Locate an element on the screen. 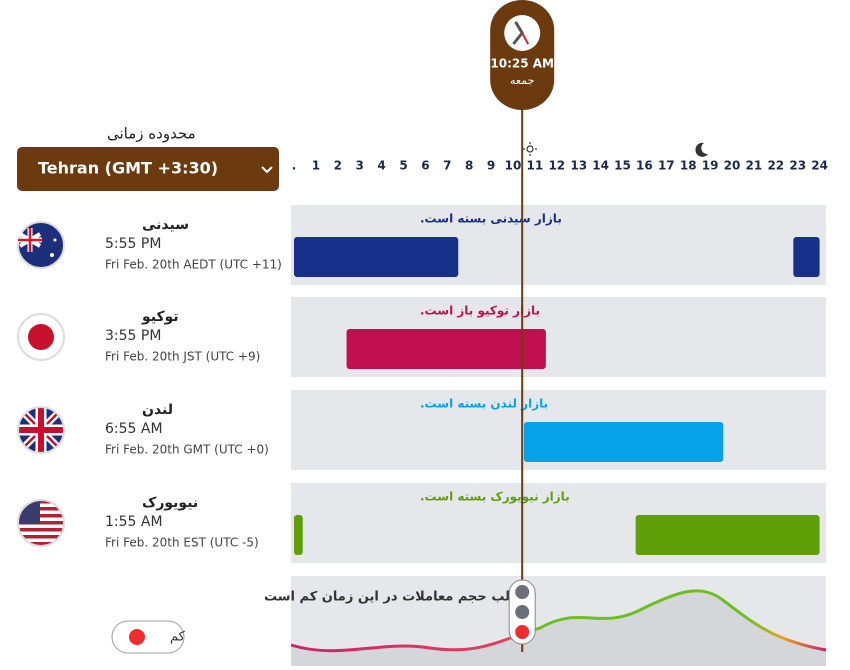 The image size is (850, 670). hour-tick-label: 18 is located at coordinates (688, 166).